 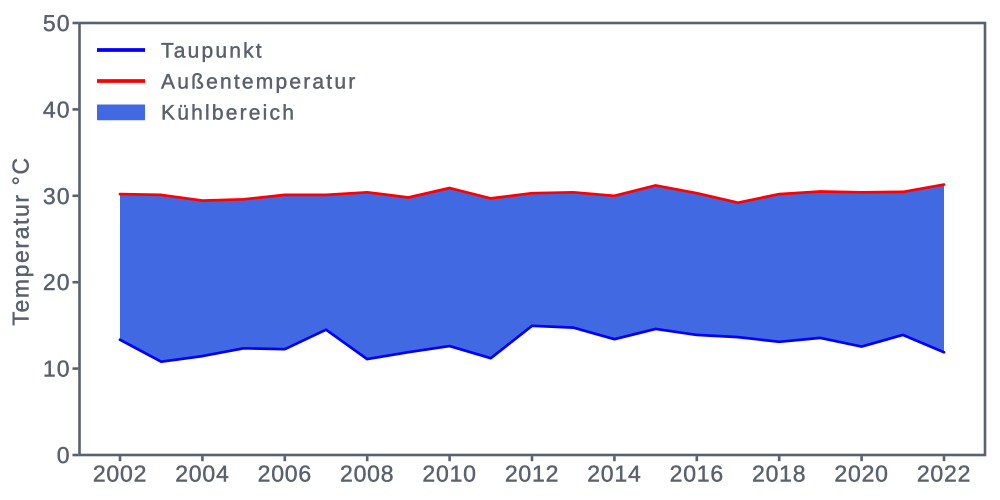 What do you see at coordinates (57, 282) in the screenshot?
I see `svg-text: 20` at bounding box center [57, 282].